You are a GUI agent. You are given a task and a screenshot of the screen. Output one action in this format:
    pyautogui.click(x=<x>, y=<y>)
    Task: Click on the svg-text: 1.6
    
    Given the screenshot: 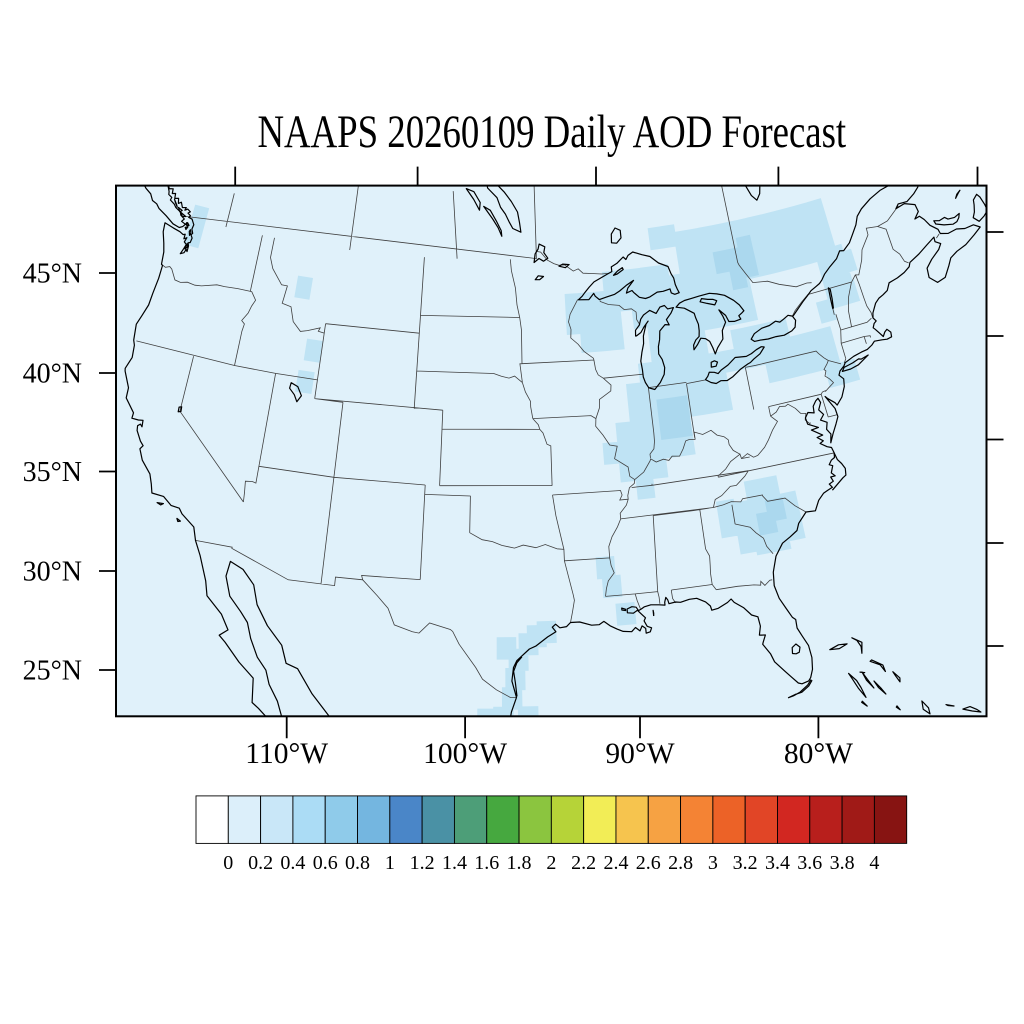 What is the action you would take?
    pyautogui.click(x=486, y=863)
    